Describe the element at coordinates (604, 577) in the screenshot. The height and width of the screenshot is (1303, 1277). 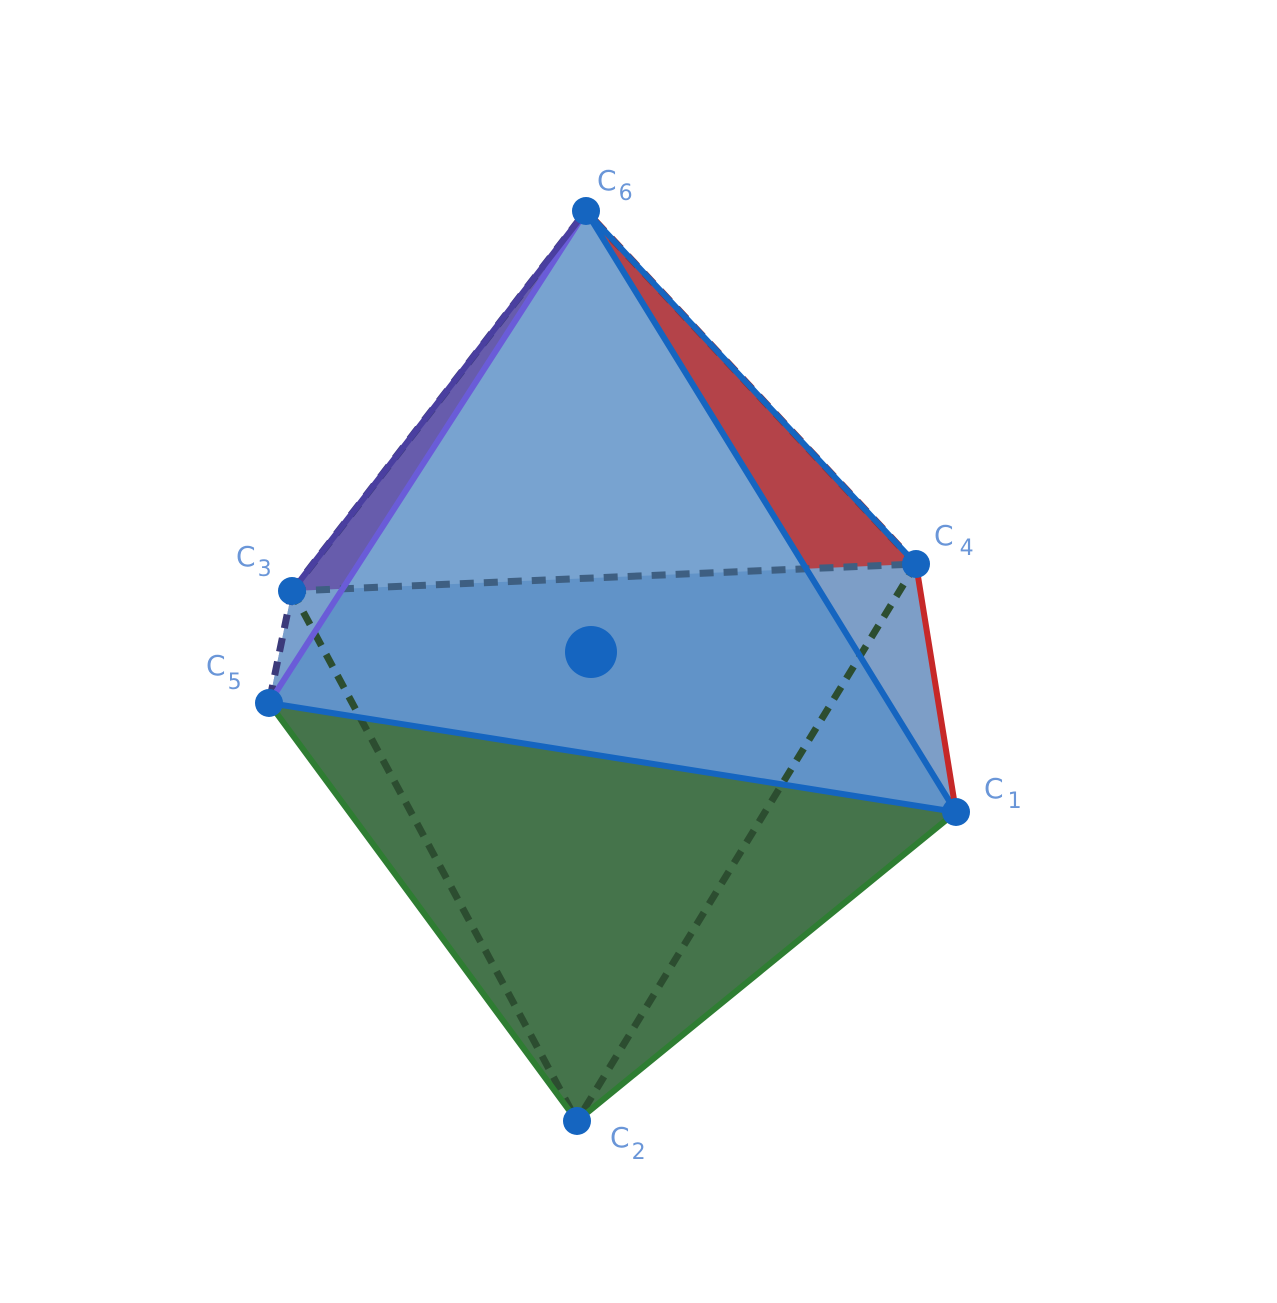
I see `hidden-edge-c3-c4` at that location.